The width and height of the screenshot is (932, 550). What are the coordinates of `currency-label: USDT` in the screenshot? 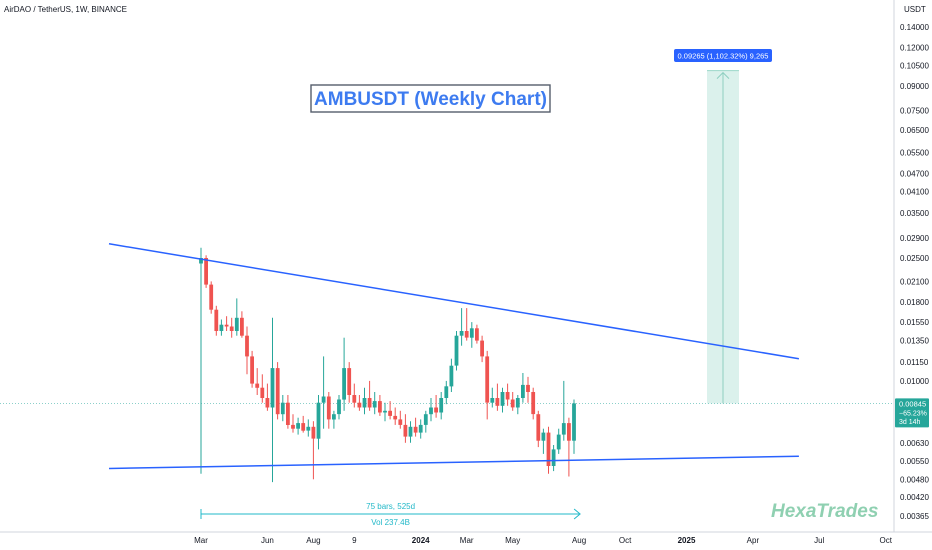 It's located at (915, 9).